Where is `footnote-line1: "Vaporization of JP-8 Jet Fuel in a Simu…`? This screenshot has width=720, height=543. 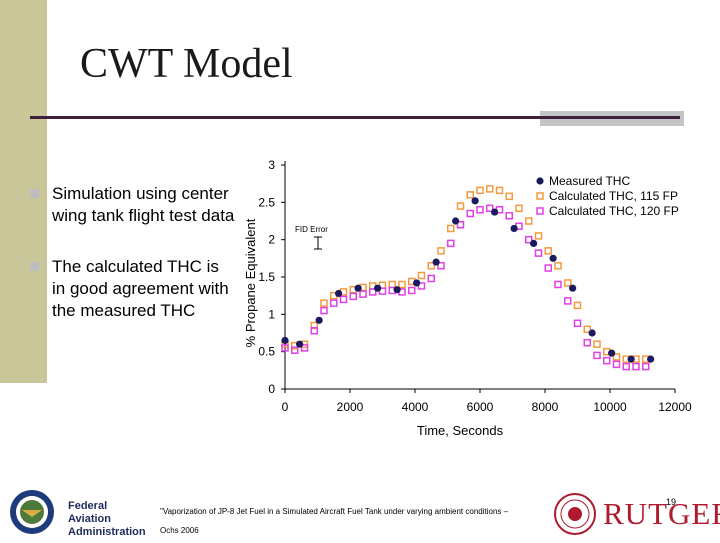
footnote-line1: "Vaporization of JP-8 Jet Fuel in a Simu… is located at coordinates (334, 511).